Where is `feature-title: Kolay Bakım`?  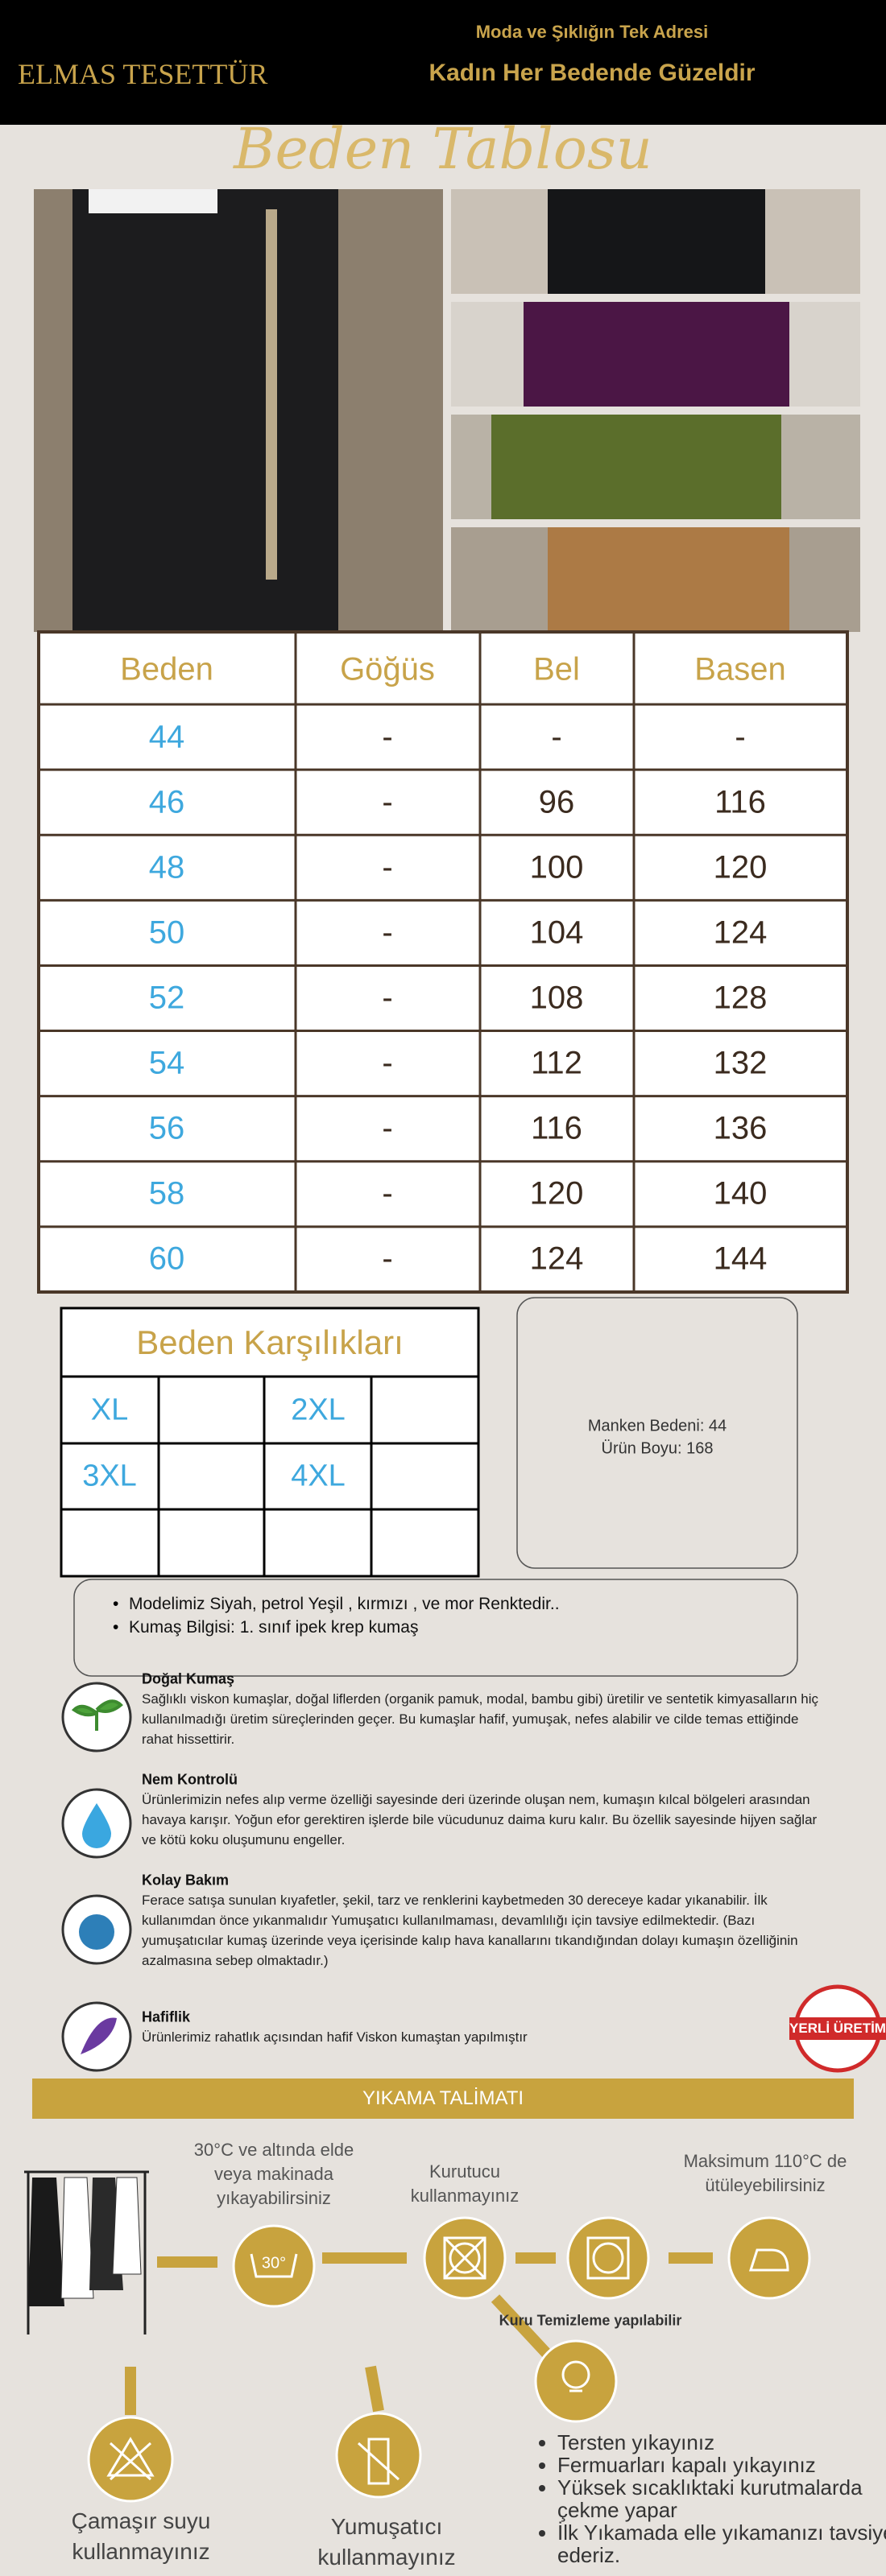
feature-title: Kolay Bakım is located at coordinates (186, 1880).